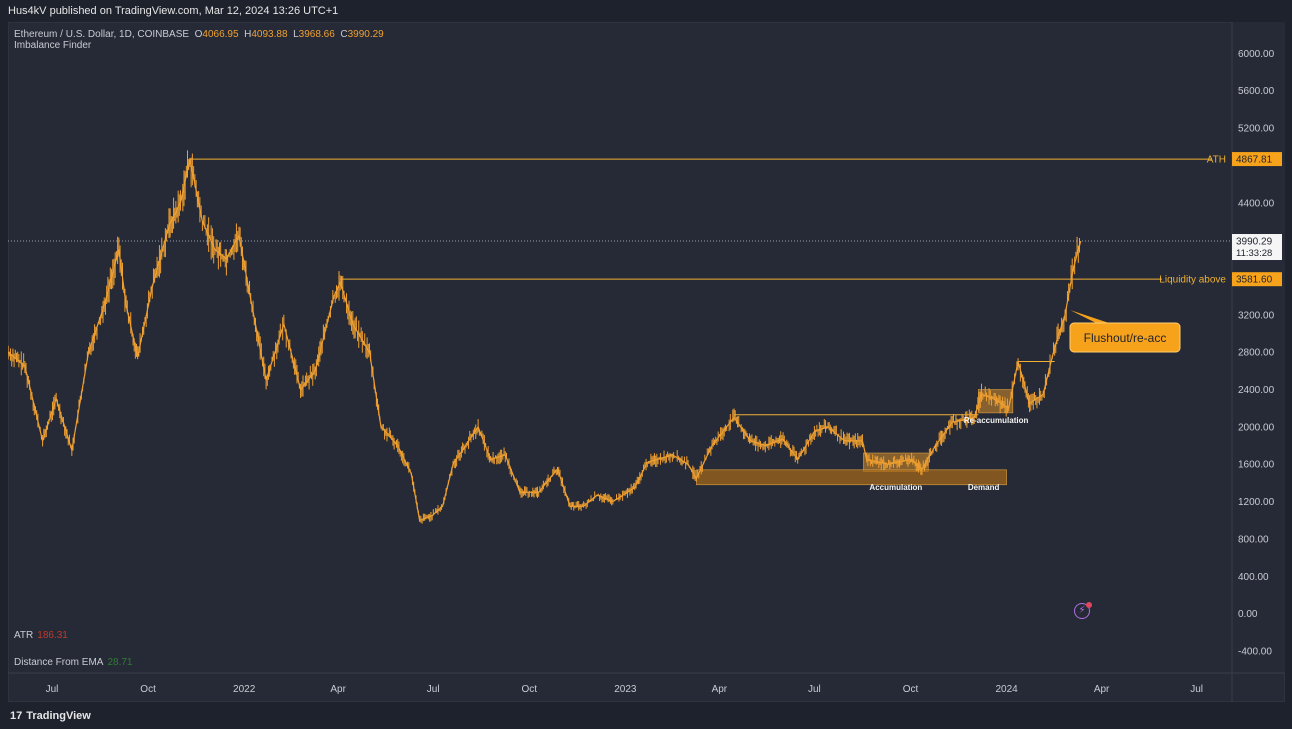 The height and width of the screenshot is (729, 1292). I want to click on high-value: 4093.88, so click(269, 34).